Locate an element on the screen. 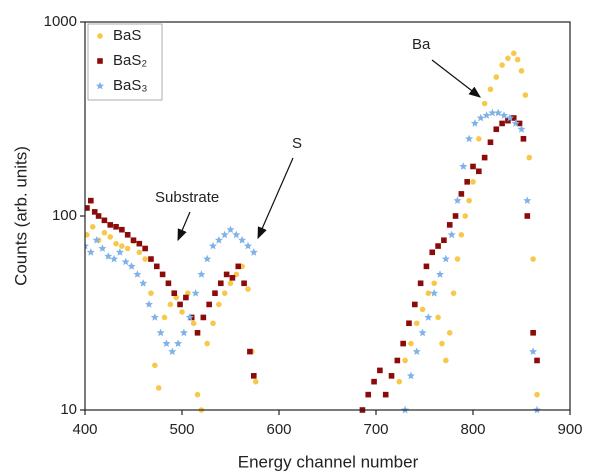  y-axis-title: Counts (arb. units) is located at coordinates (20, 216).